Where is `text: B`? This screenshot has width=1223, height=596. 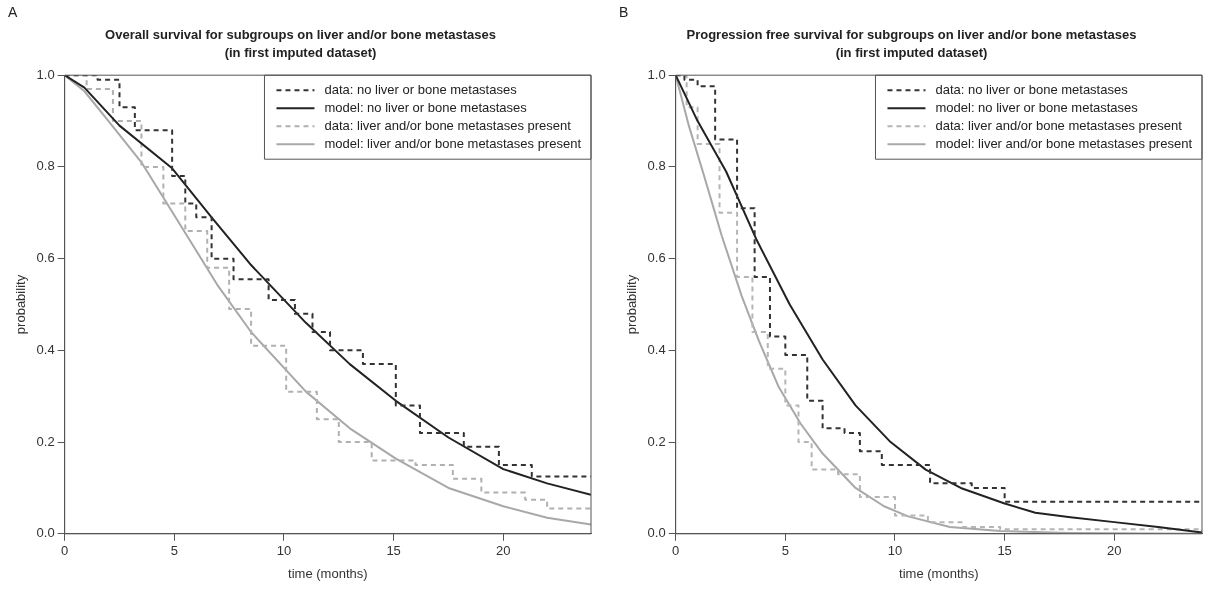
text: B is located at coordinates (624, 11).